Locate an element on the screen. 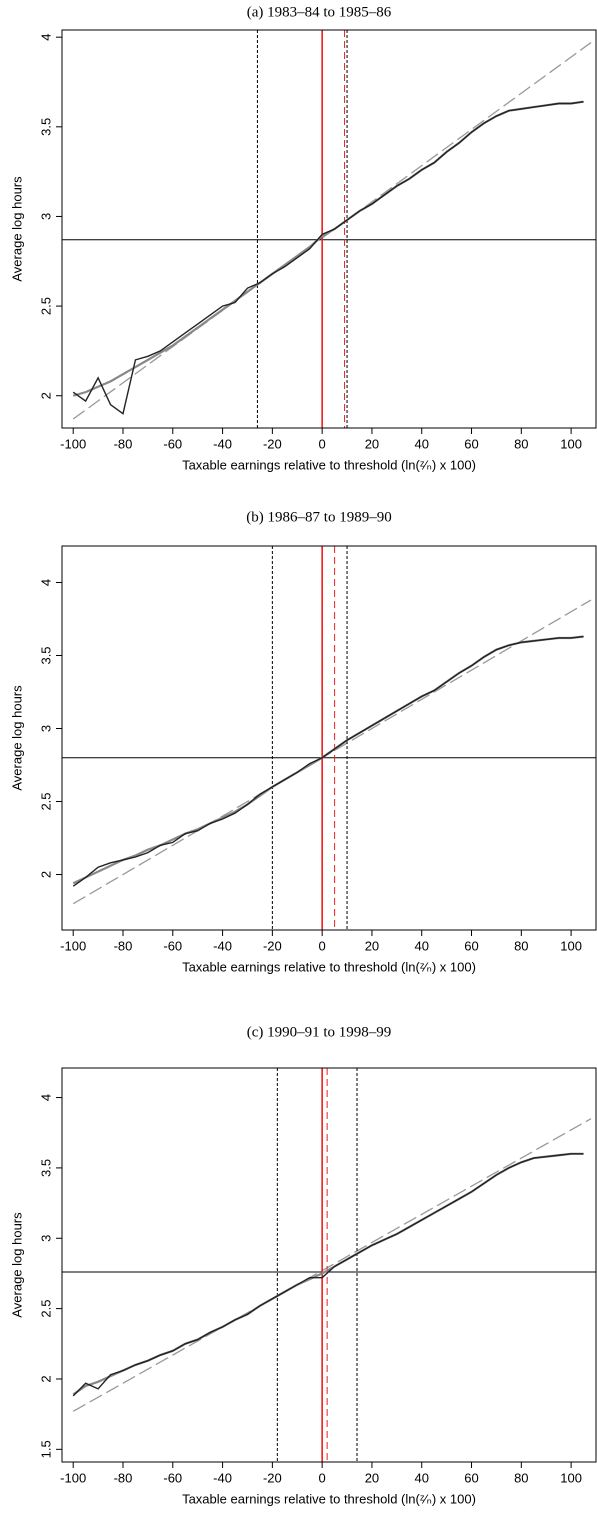 The image size is (597, 1513). panel-title: (b) 1986–87 to 1989–90 is located at coordinates (318, 517).